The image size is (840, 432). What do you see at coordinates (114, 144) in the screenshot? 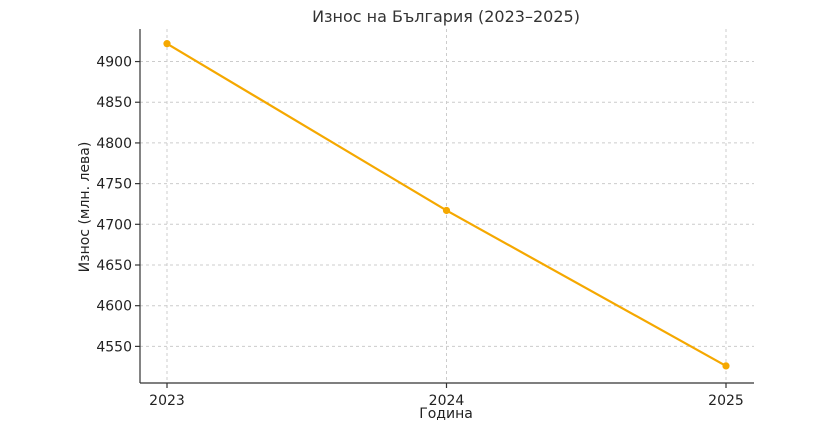
I see `y-tick-label: 4800` at bounding box center [114, 144].